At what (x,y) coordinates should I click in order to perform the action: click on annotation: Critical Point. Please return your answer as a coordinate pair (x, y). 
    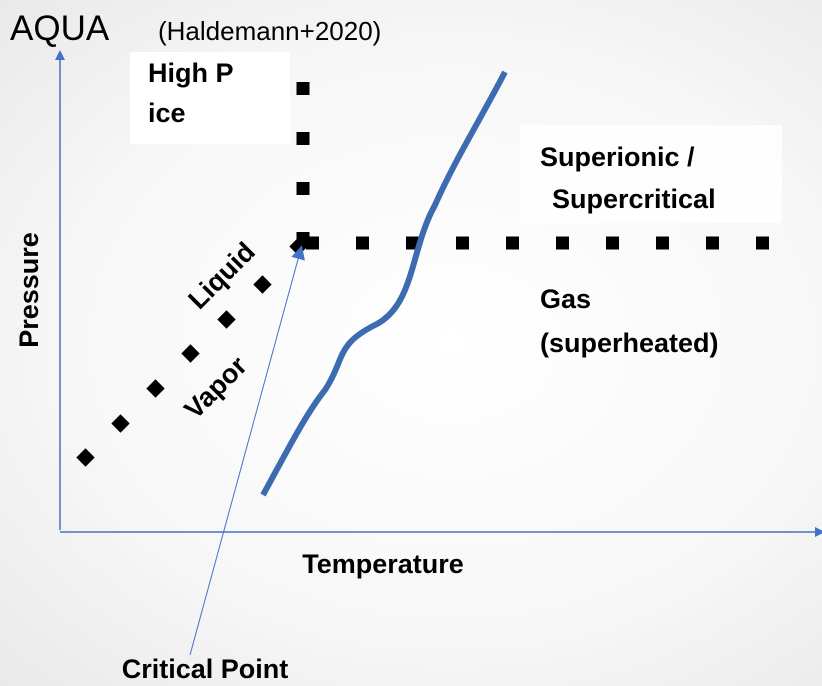
    Looking at the image, I should click on (205, 669).